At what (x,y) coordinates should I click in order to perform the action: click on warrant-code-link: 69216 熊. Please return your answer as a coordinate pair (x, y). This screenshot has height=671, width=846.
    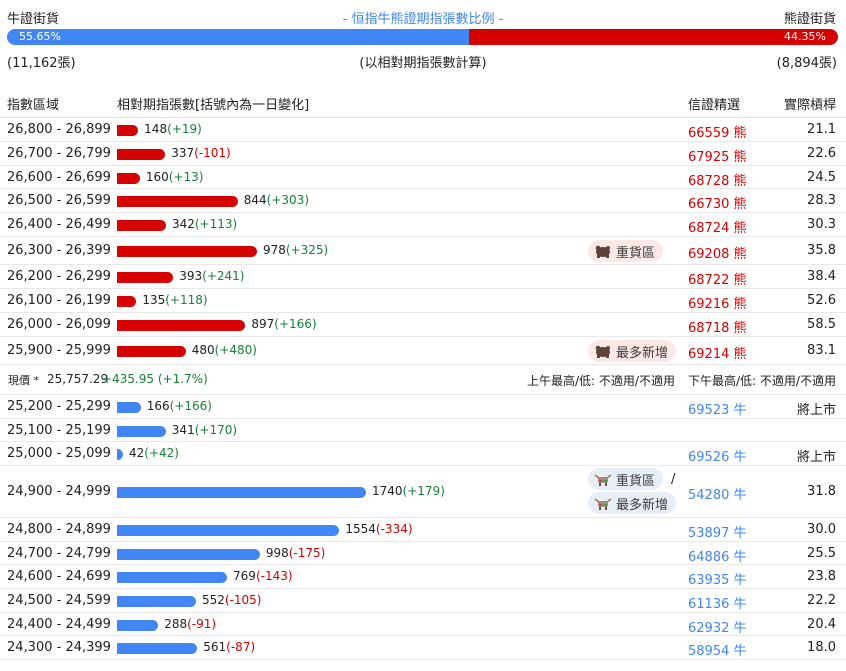
    Looking at the image, I should click on (717, 304).